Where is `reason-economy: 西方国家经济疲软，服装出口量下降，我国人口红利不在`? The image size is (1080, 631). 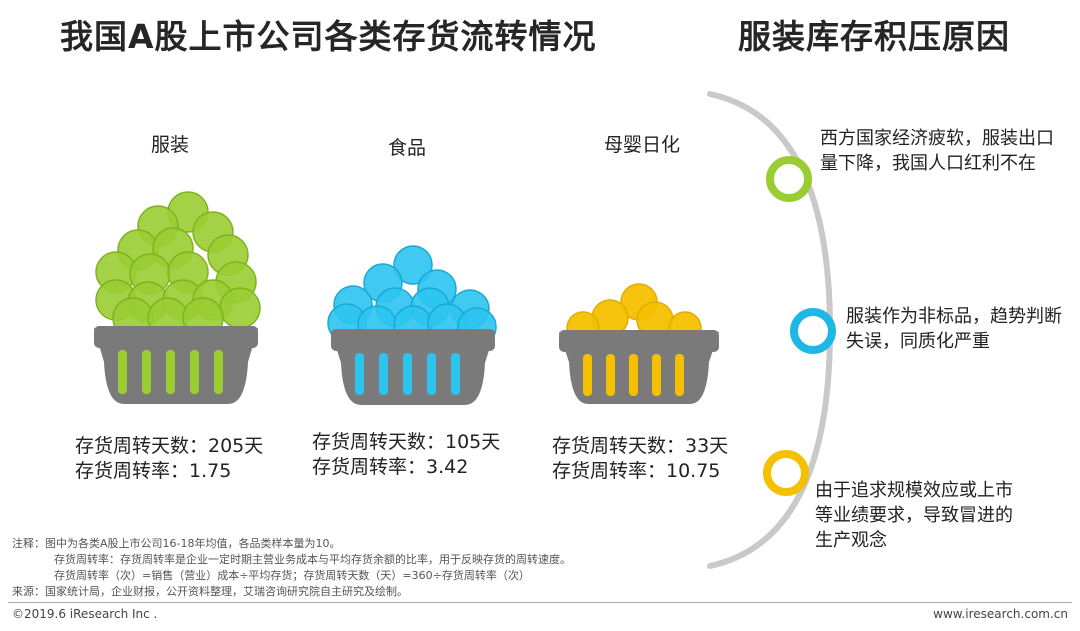
reason-economy: 西方国家经济疲软，服装出口量下降，我国人口红利不在 is located at coordinates (937, 151).